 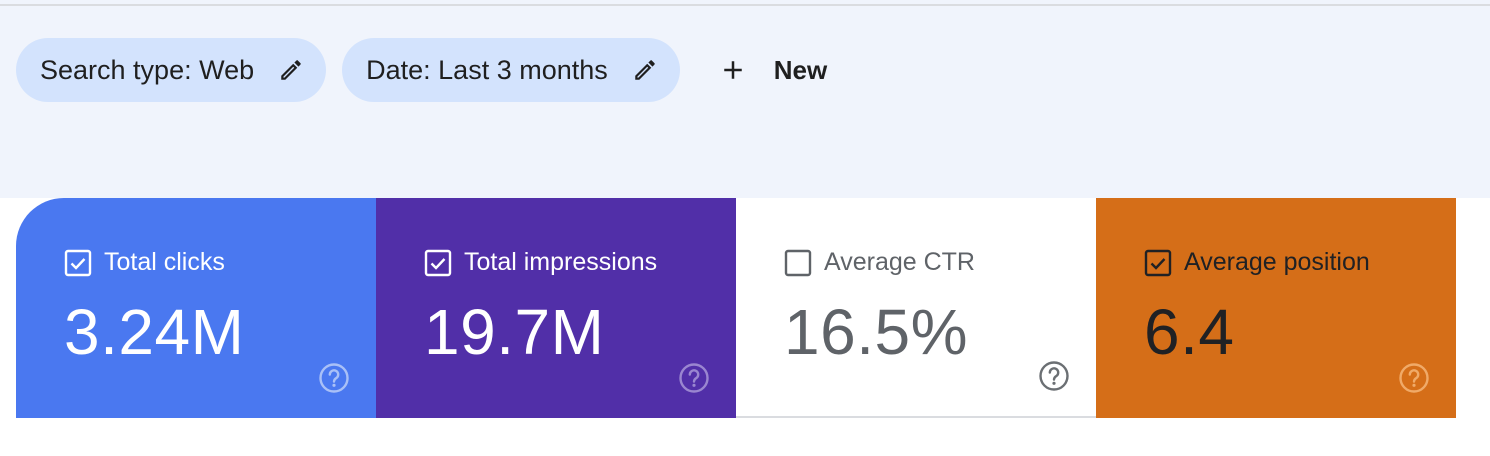 I want to click on metric-card-total-clicks: Total clicks 3.24M, so click(x=196, y=308).